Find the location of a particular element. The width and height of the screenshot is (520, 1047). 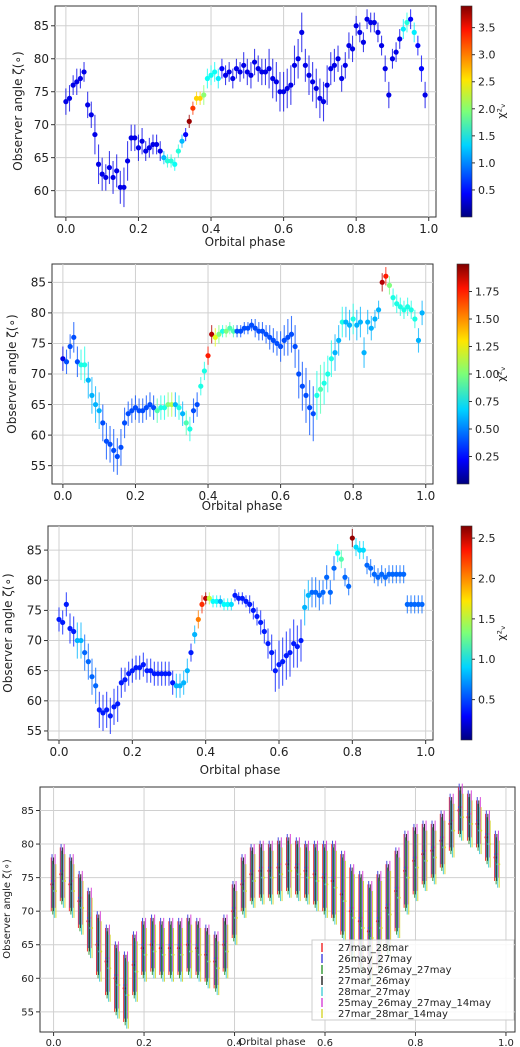

x-tick-label: 1.0 is located at coordinates (425, 496).